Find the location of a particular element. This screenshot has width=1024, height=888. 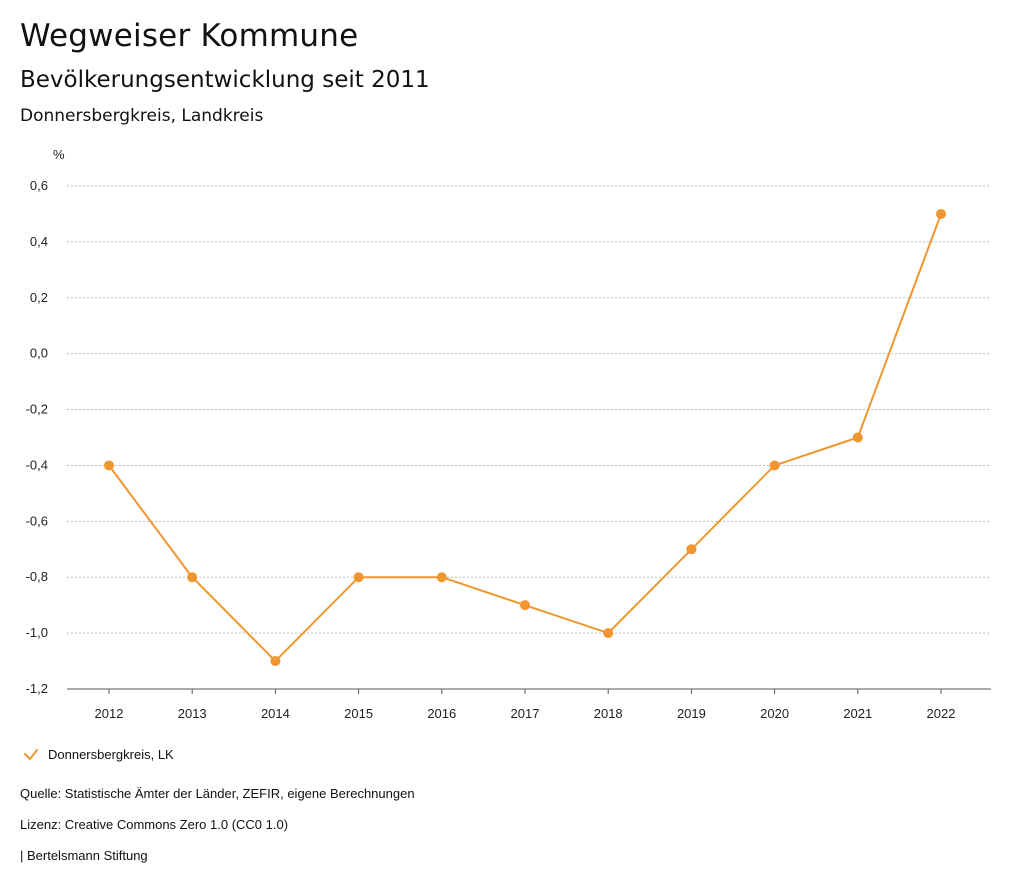

x-tick-label: 2012 is located at coordinates (109, 713).